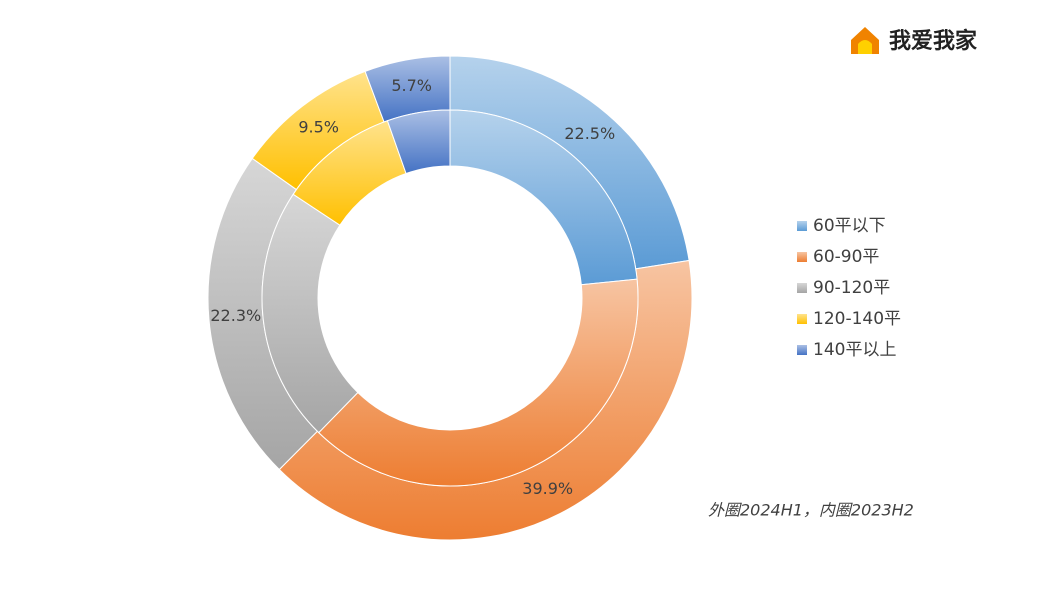  I want to click on data-label: 9.5%, so click(318, 126).